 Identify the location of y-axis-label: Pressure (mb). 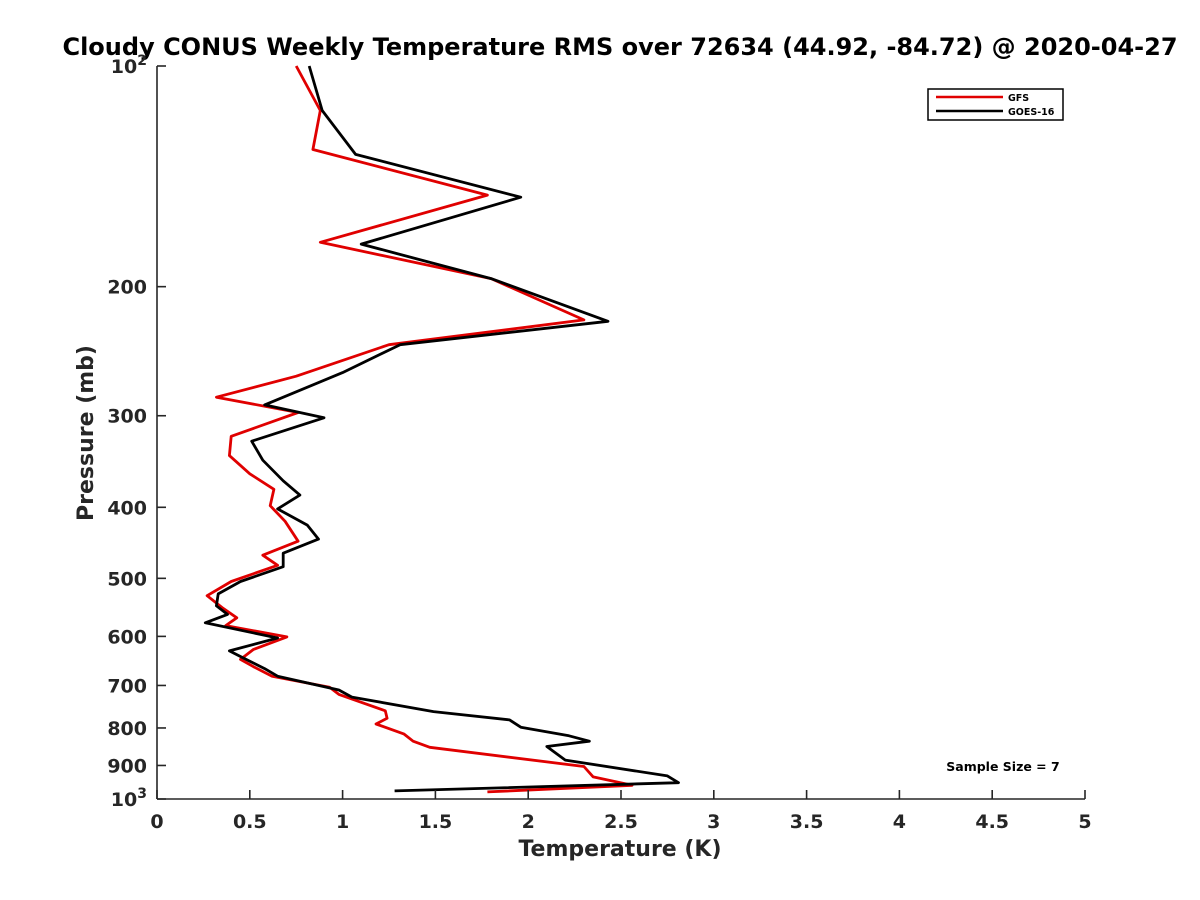
(86, 433).